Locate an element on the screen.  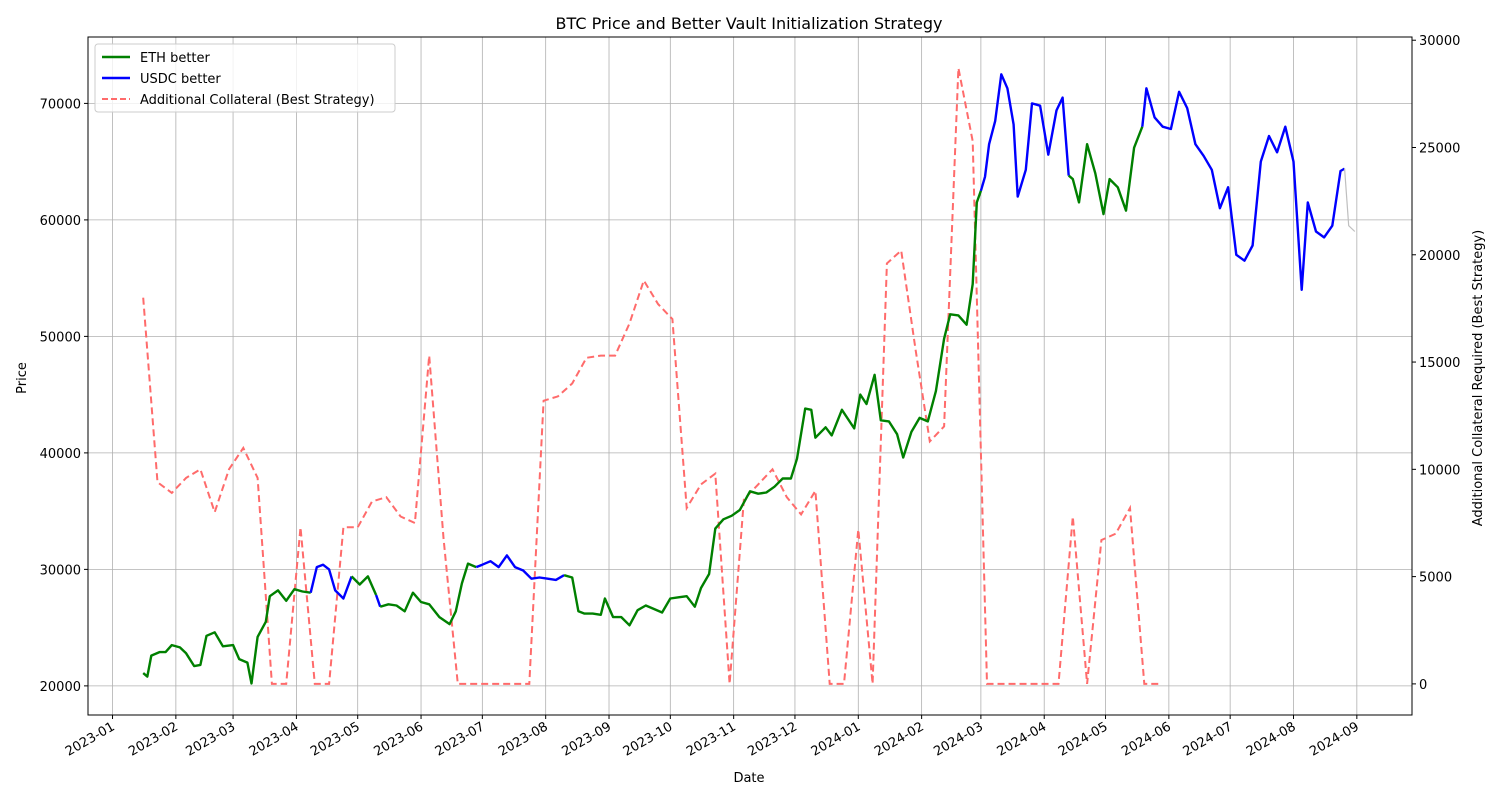
y-tick-label: 60000 is located at coordinates (60, 221).